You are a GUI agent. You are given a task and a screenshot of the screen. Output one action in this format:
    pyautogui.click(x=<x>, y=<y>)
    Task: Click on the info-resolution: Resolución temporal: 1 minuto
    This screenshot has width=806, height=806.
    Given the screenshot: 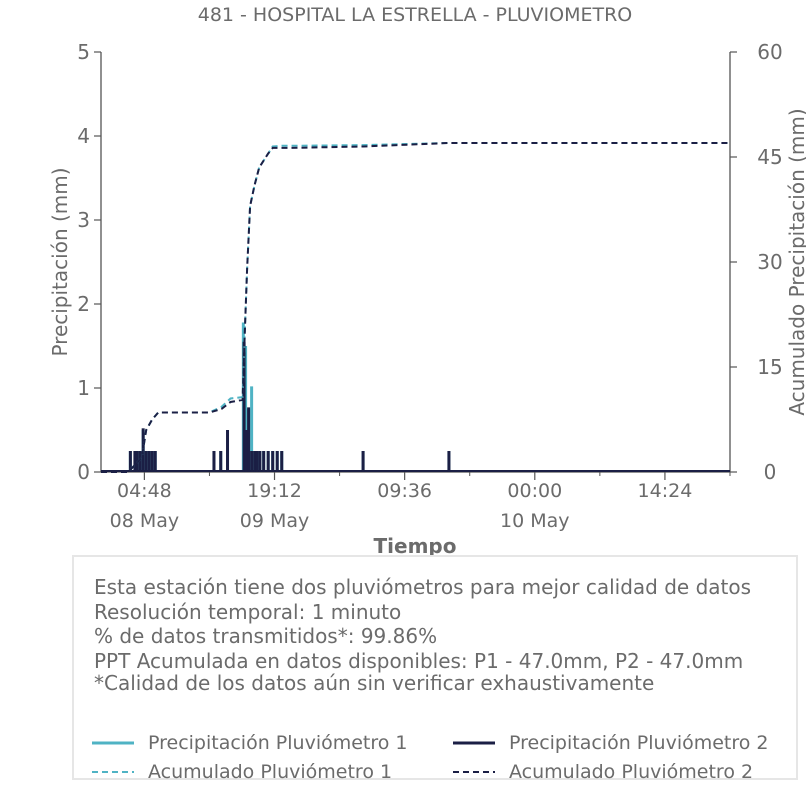 What is the action you would take?
    pyautogui.click(x=248, y=612)
    